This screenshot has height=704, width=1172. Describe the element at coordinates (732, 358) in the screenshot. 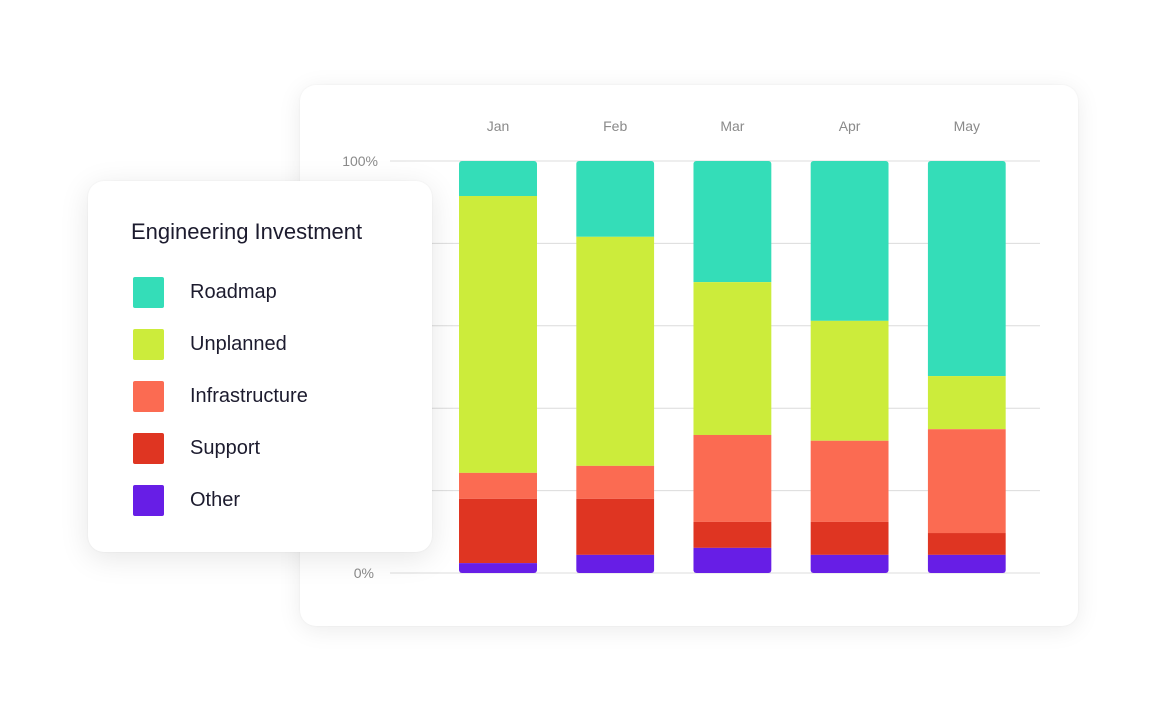

I see `bar-segment-unplanned-mar` at that location.